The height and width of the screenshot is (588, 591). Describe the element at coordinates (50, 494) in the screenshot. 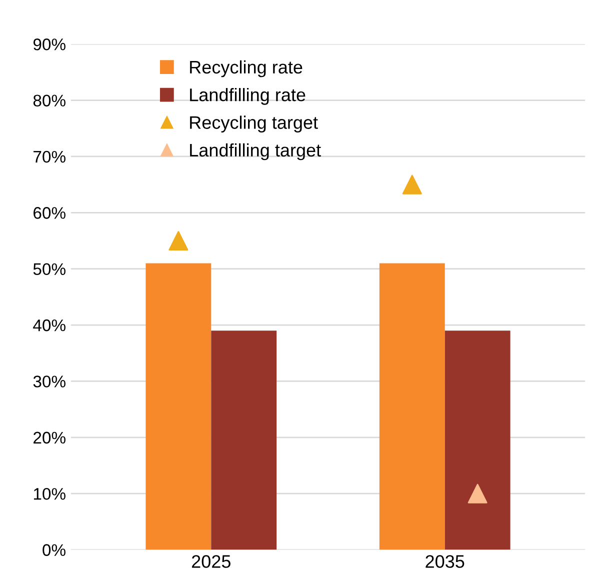

I see `y-tick-label: 10%` at that location.